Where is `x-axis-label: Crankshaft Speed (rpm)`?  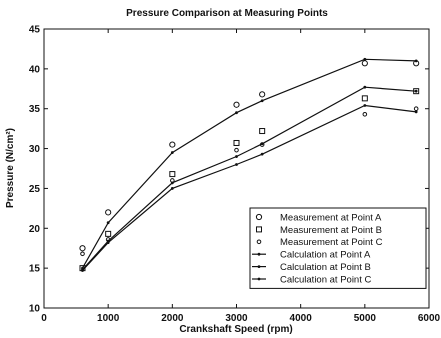 x-axis-label: Crankshaft Speed (rpm) is located at coordinates (235, 329).